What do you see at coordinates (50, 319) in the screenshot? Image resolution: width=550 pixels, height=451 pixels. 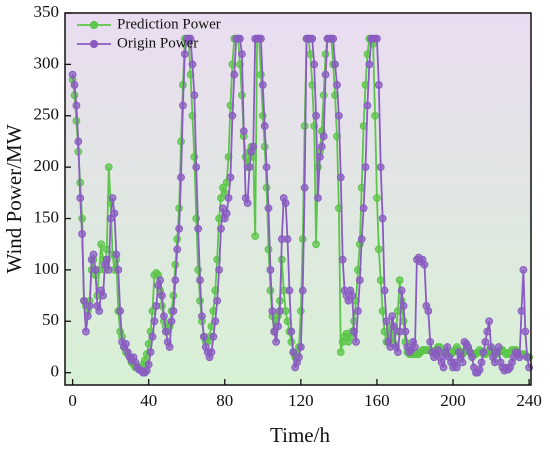 I see `y-tick-label: 50` at bounding box center [50, 319].